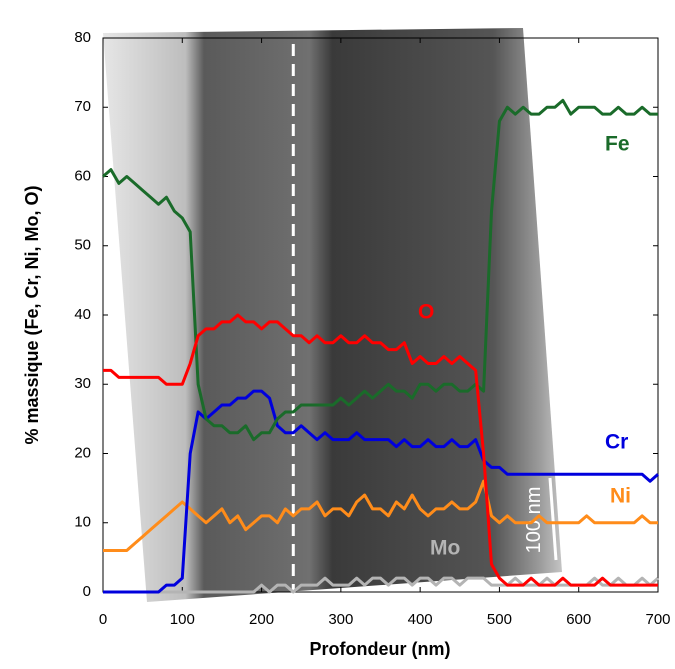  I want to click on y-tick-label: 60, so click(82, 175).